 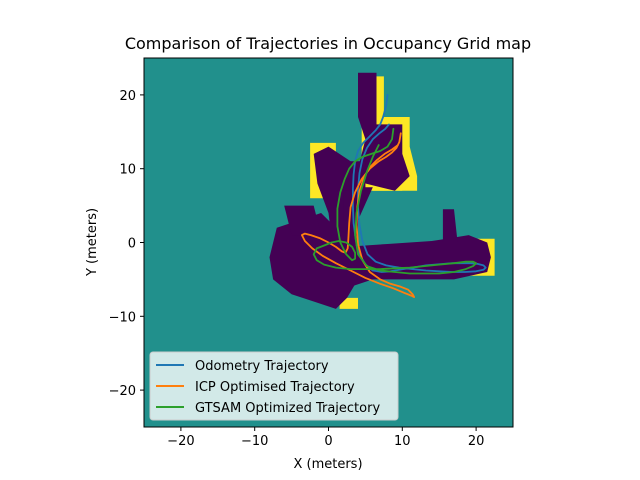 What do you see at coordinates (254, 441) in the screenshot?
I see `x-tick-label: −10` at bounding box center [254, 441].